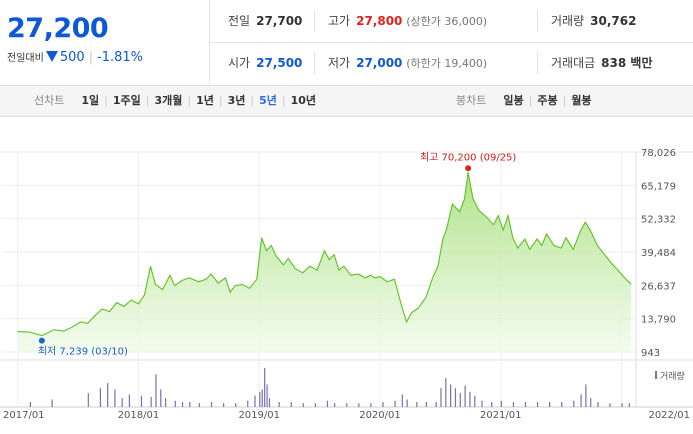 The image size is (693, 434). I want to click on open-value: 27,500, so click(279, 63).